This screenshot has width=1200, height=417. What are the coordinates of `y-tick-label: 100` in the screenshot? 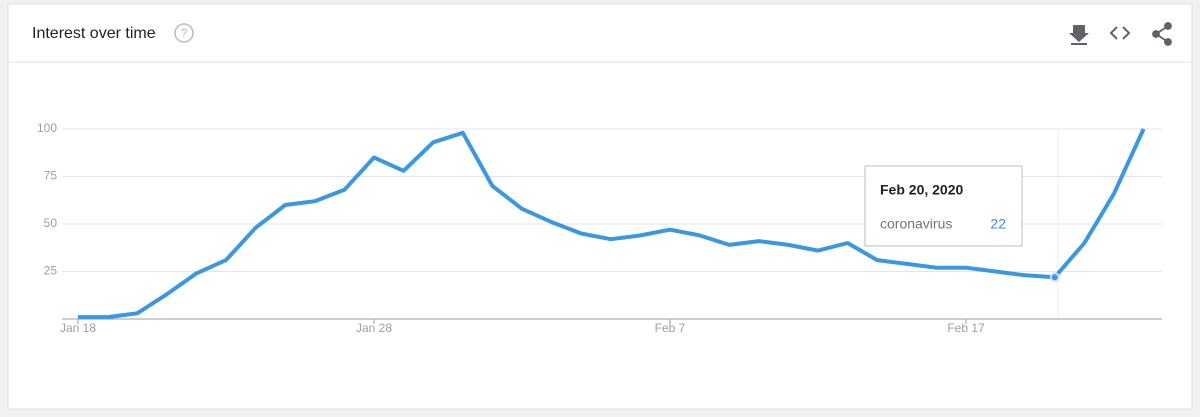 It's located at (47, 128).